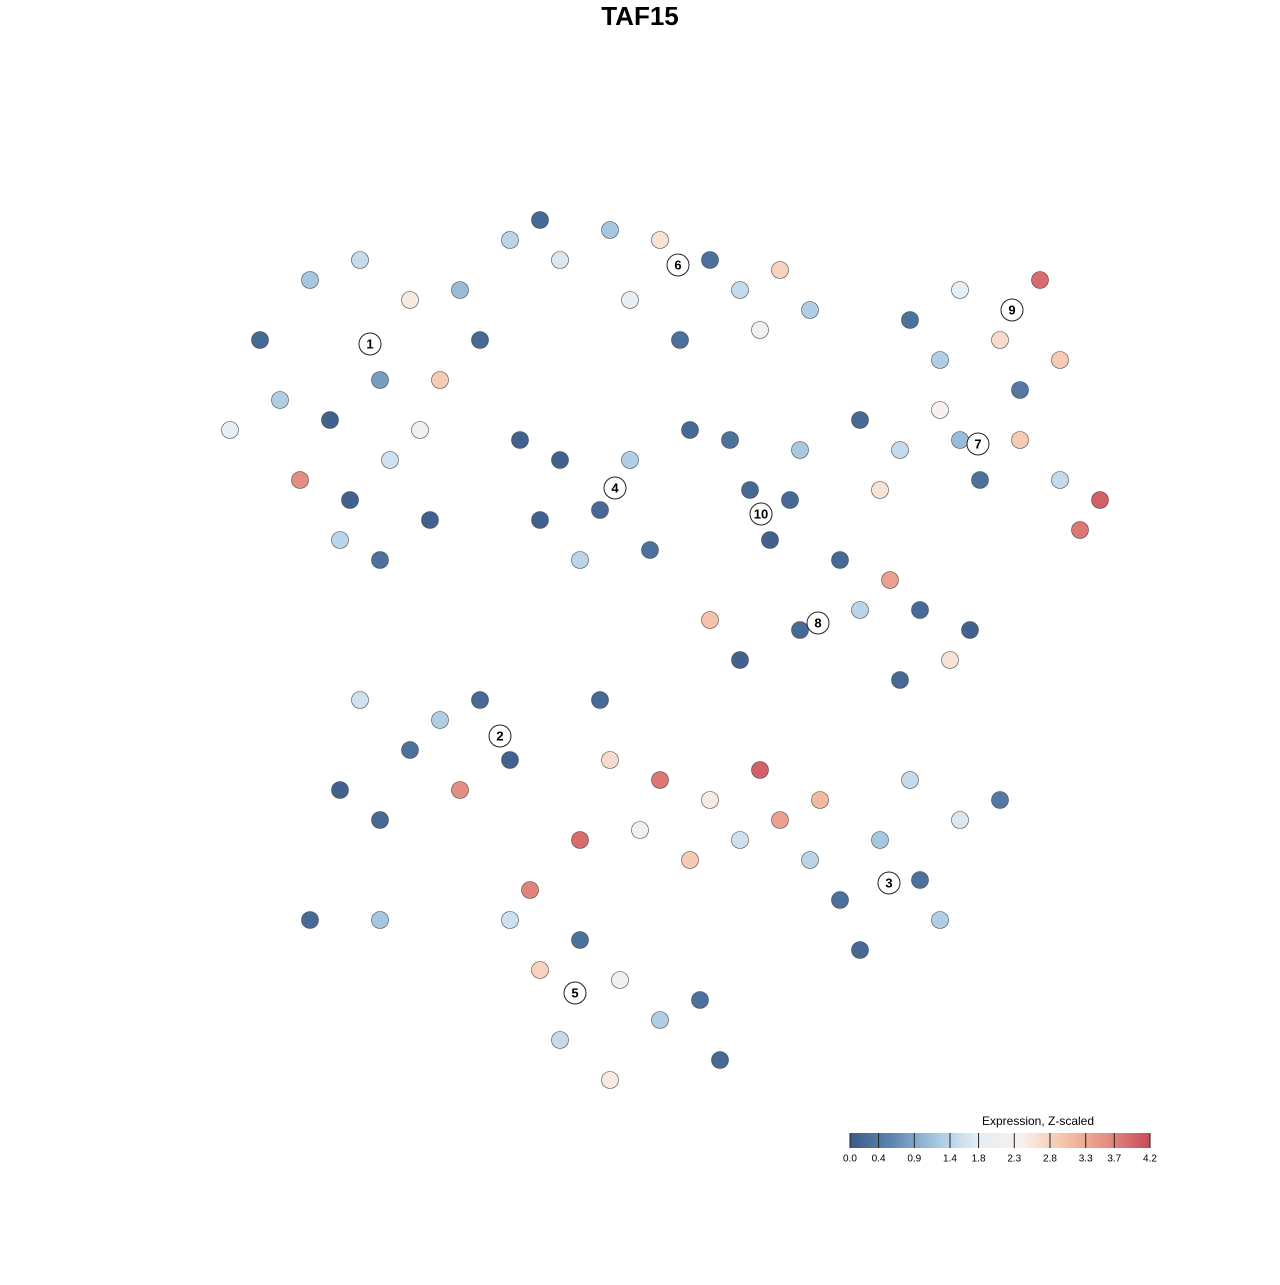 Image resolution: width=1280 pixels, height=1285 pixels. I want to click on colorbar-tick-label: 1.8, so click(979, 1159).